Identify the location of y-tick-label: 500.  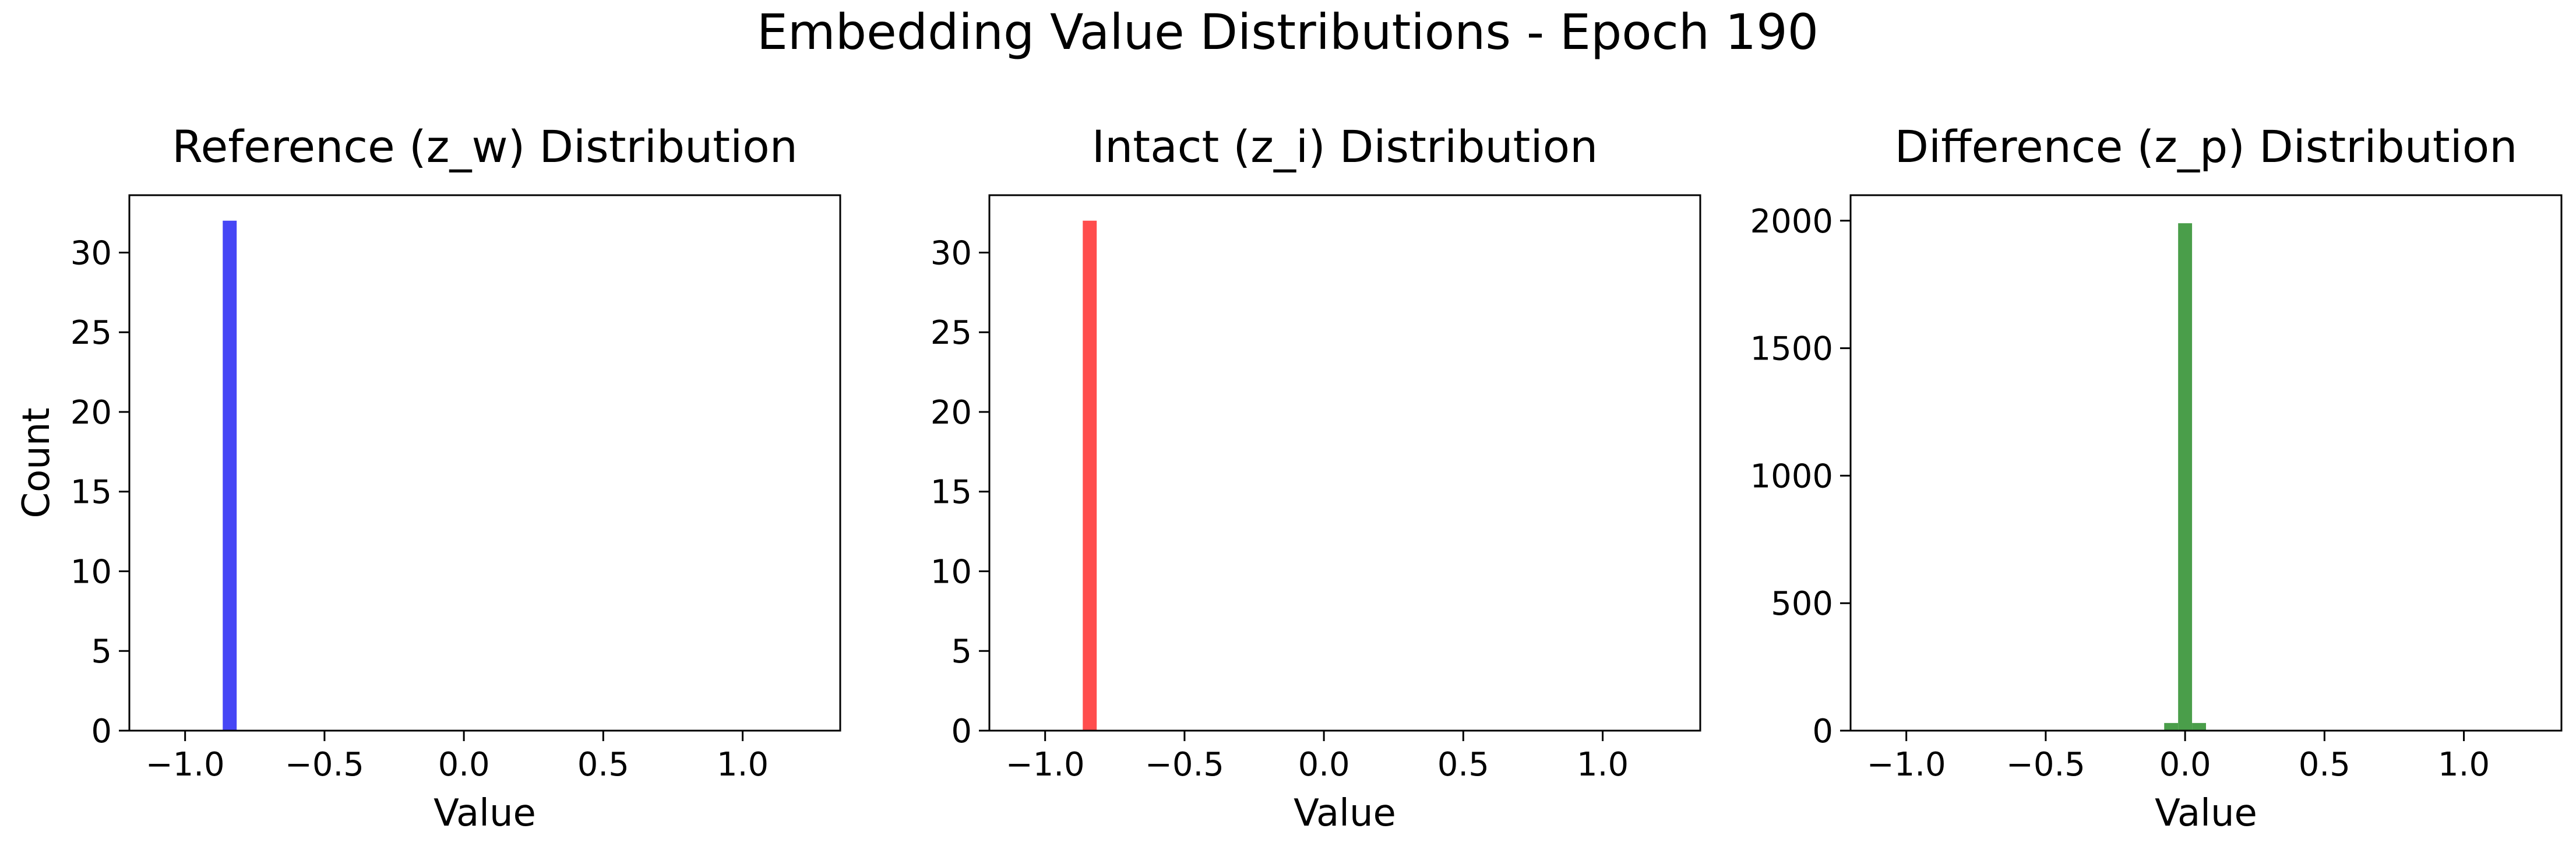
(1802, 604).